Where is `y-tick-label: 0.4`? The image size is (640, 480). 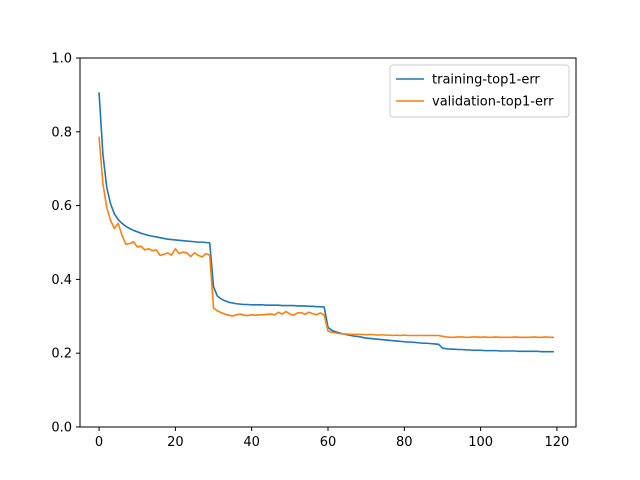 y-tick-label: 0.4 is located at coordinates (61, 280).